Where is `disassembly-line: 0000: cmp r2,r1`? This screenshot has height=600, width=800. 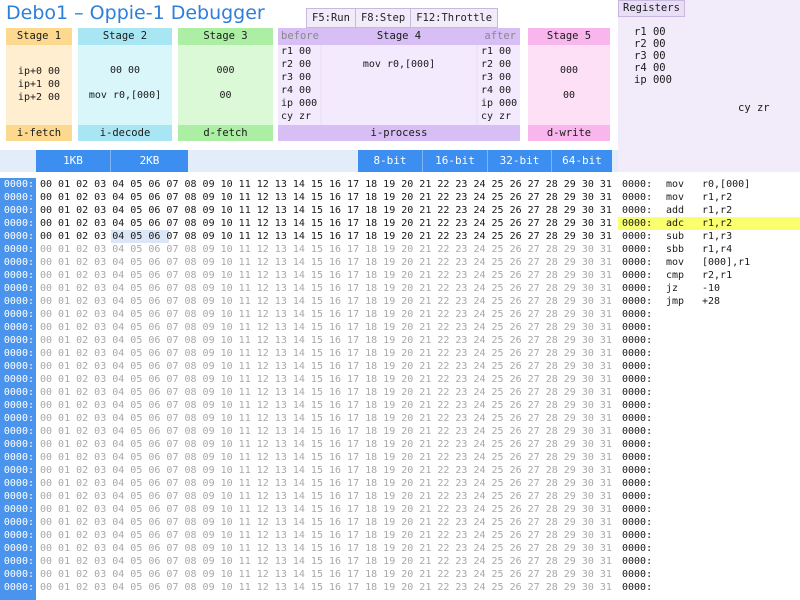
disassembly-line: 0000: cmp r2,r1 is located at coordinates (709, 275).